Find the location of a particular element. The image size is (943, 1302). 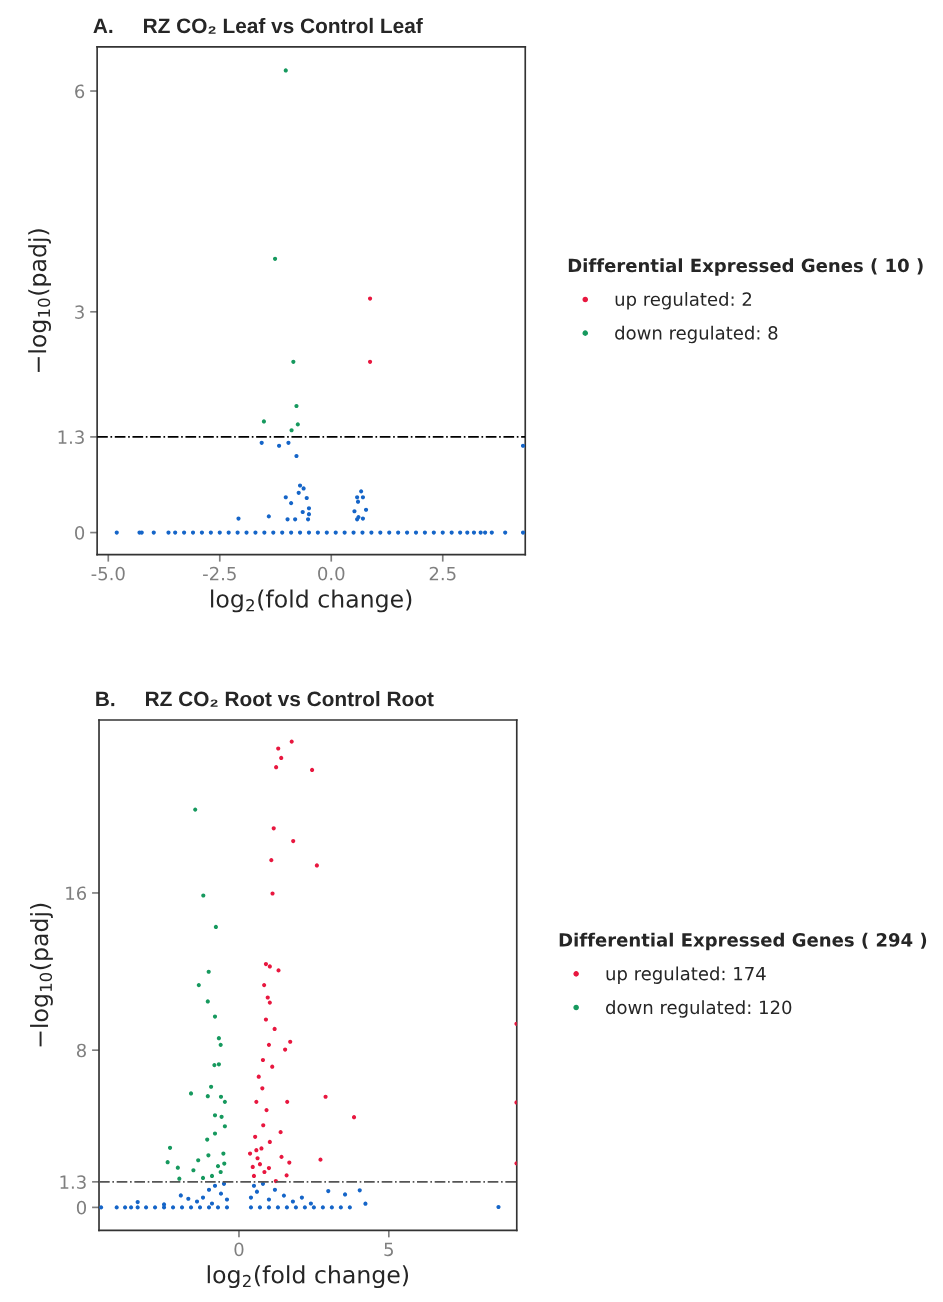

y-tick-label: 8 is located at coordinates (81, 1050).